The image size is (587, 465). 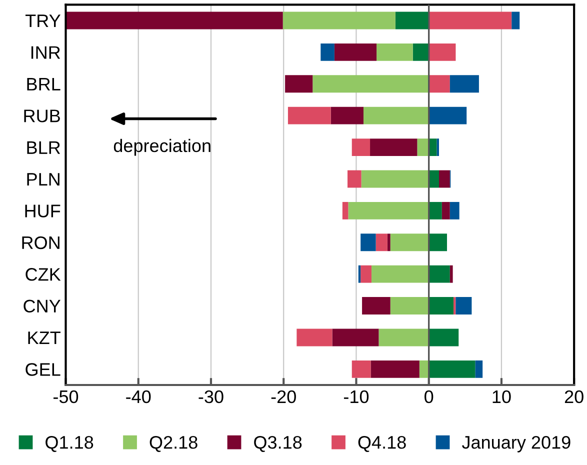 What do you see at coordinates (516, 444) in the screenshot?
I see `legend-label: January 2019` at bounding box center [516, 444].